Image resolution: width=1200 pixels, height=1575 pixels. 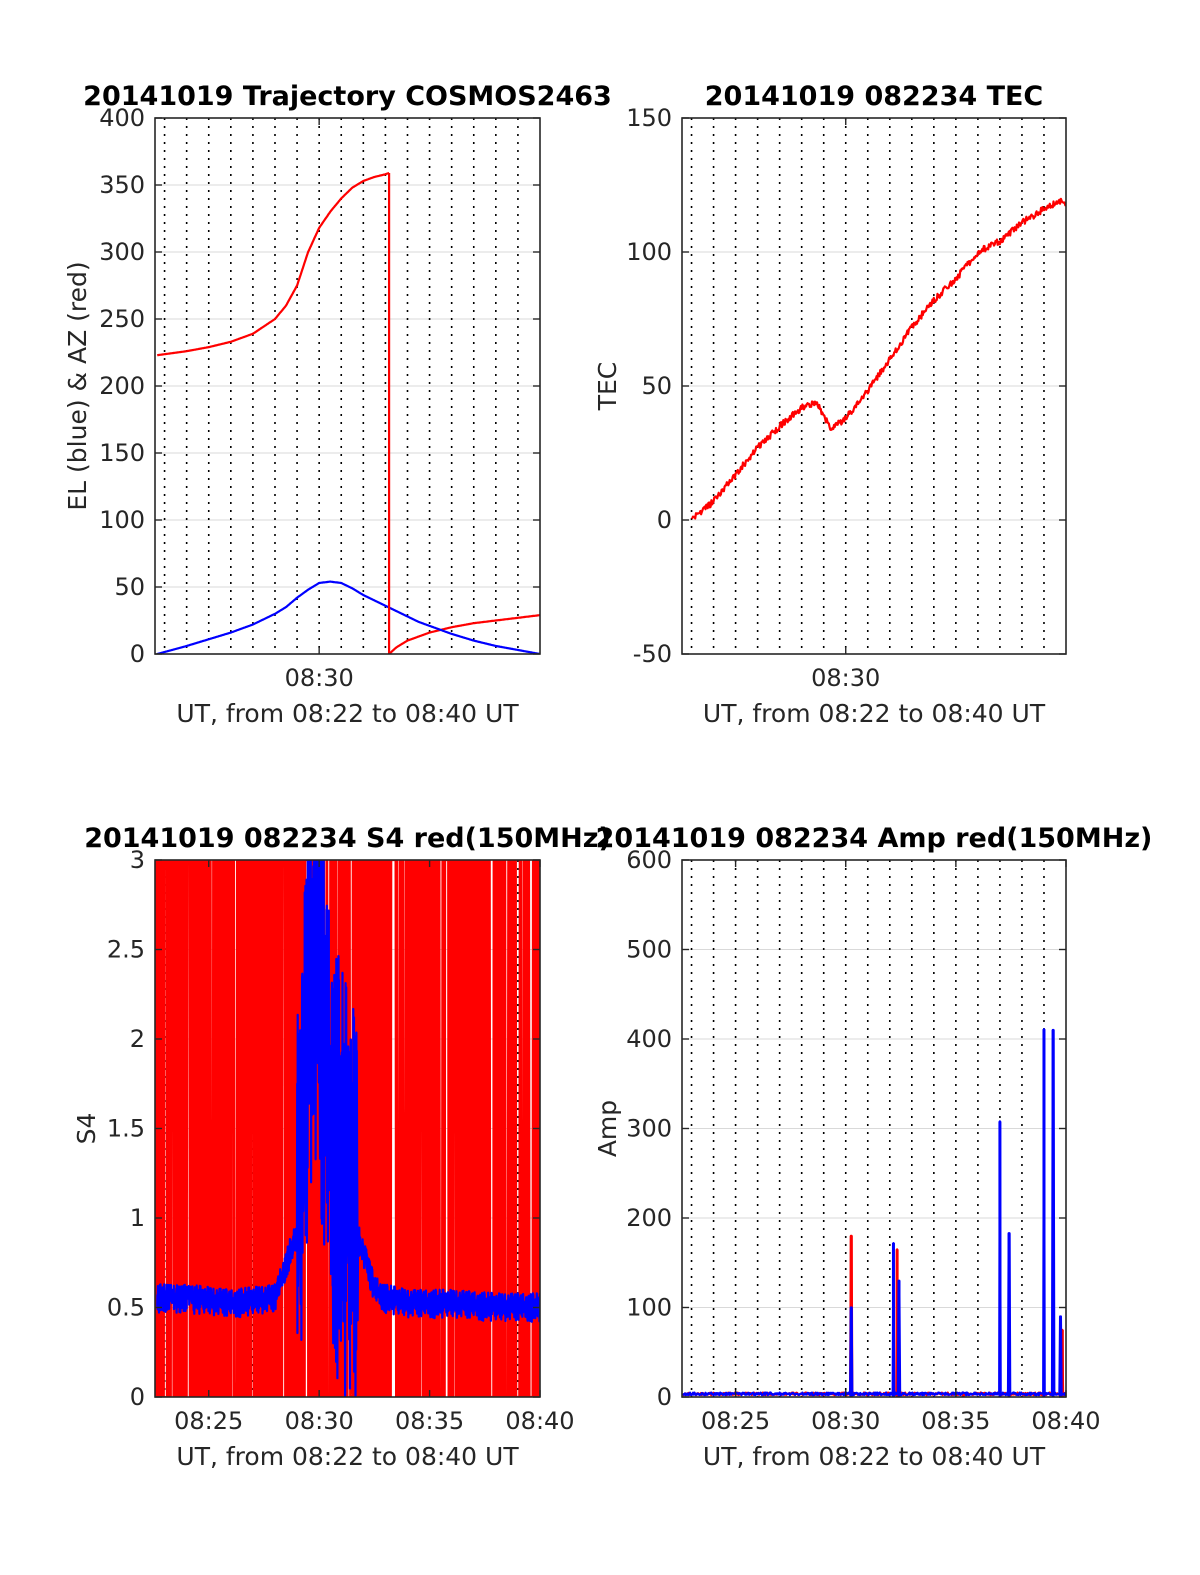 I want to click on y-tick-label: -50, so click(x=652, y=654).